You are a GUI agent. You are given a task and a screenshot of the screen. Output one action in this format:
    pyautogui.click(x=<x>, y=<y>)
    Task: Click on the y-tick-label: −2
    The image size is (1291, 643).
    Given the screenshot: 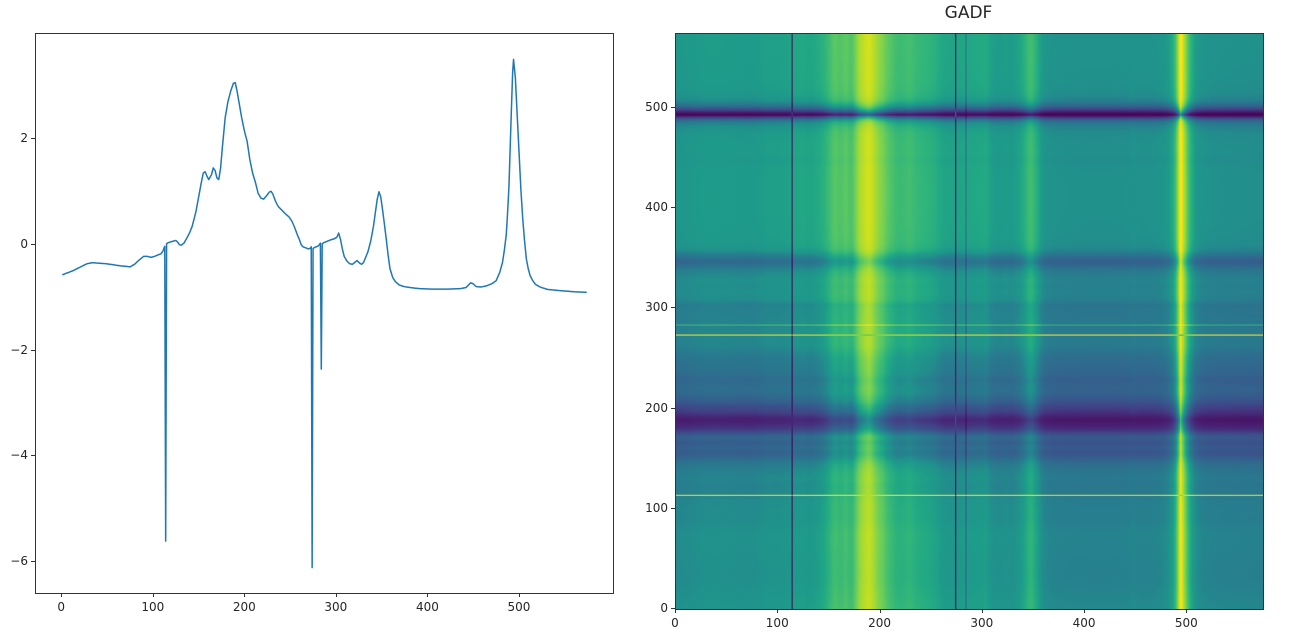 What is the action you would take?
    pyautogui.click(x=19, y=349)
    